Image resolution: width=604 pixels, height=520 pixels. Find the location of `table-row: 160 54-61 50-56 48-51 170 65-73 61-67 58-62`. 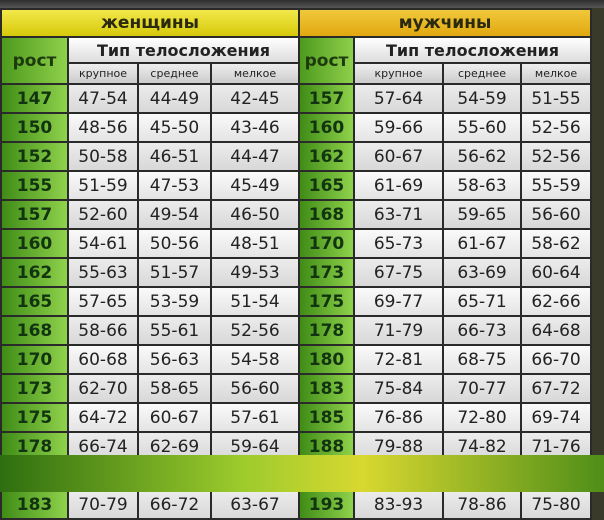

table-row: 160 54-61 50-56 48-51 170 65-73 61-67 58-62 is located at coordinates (296, 243).